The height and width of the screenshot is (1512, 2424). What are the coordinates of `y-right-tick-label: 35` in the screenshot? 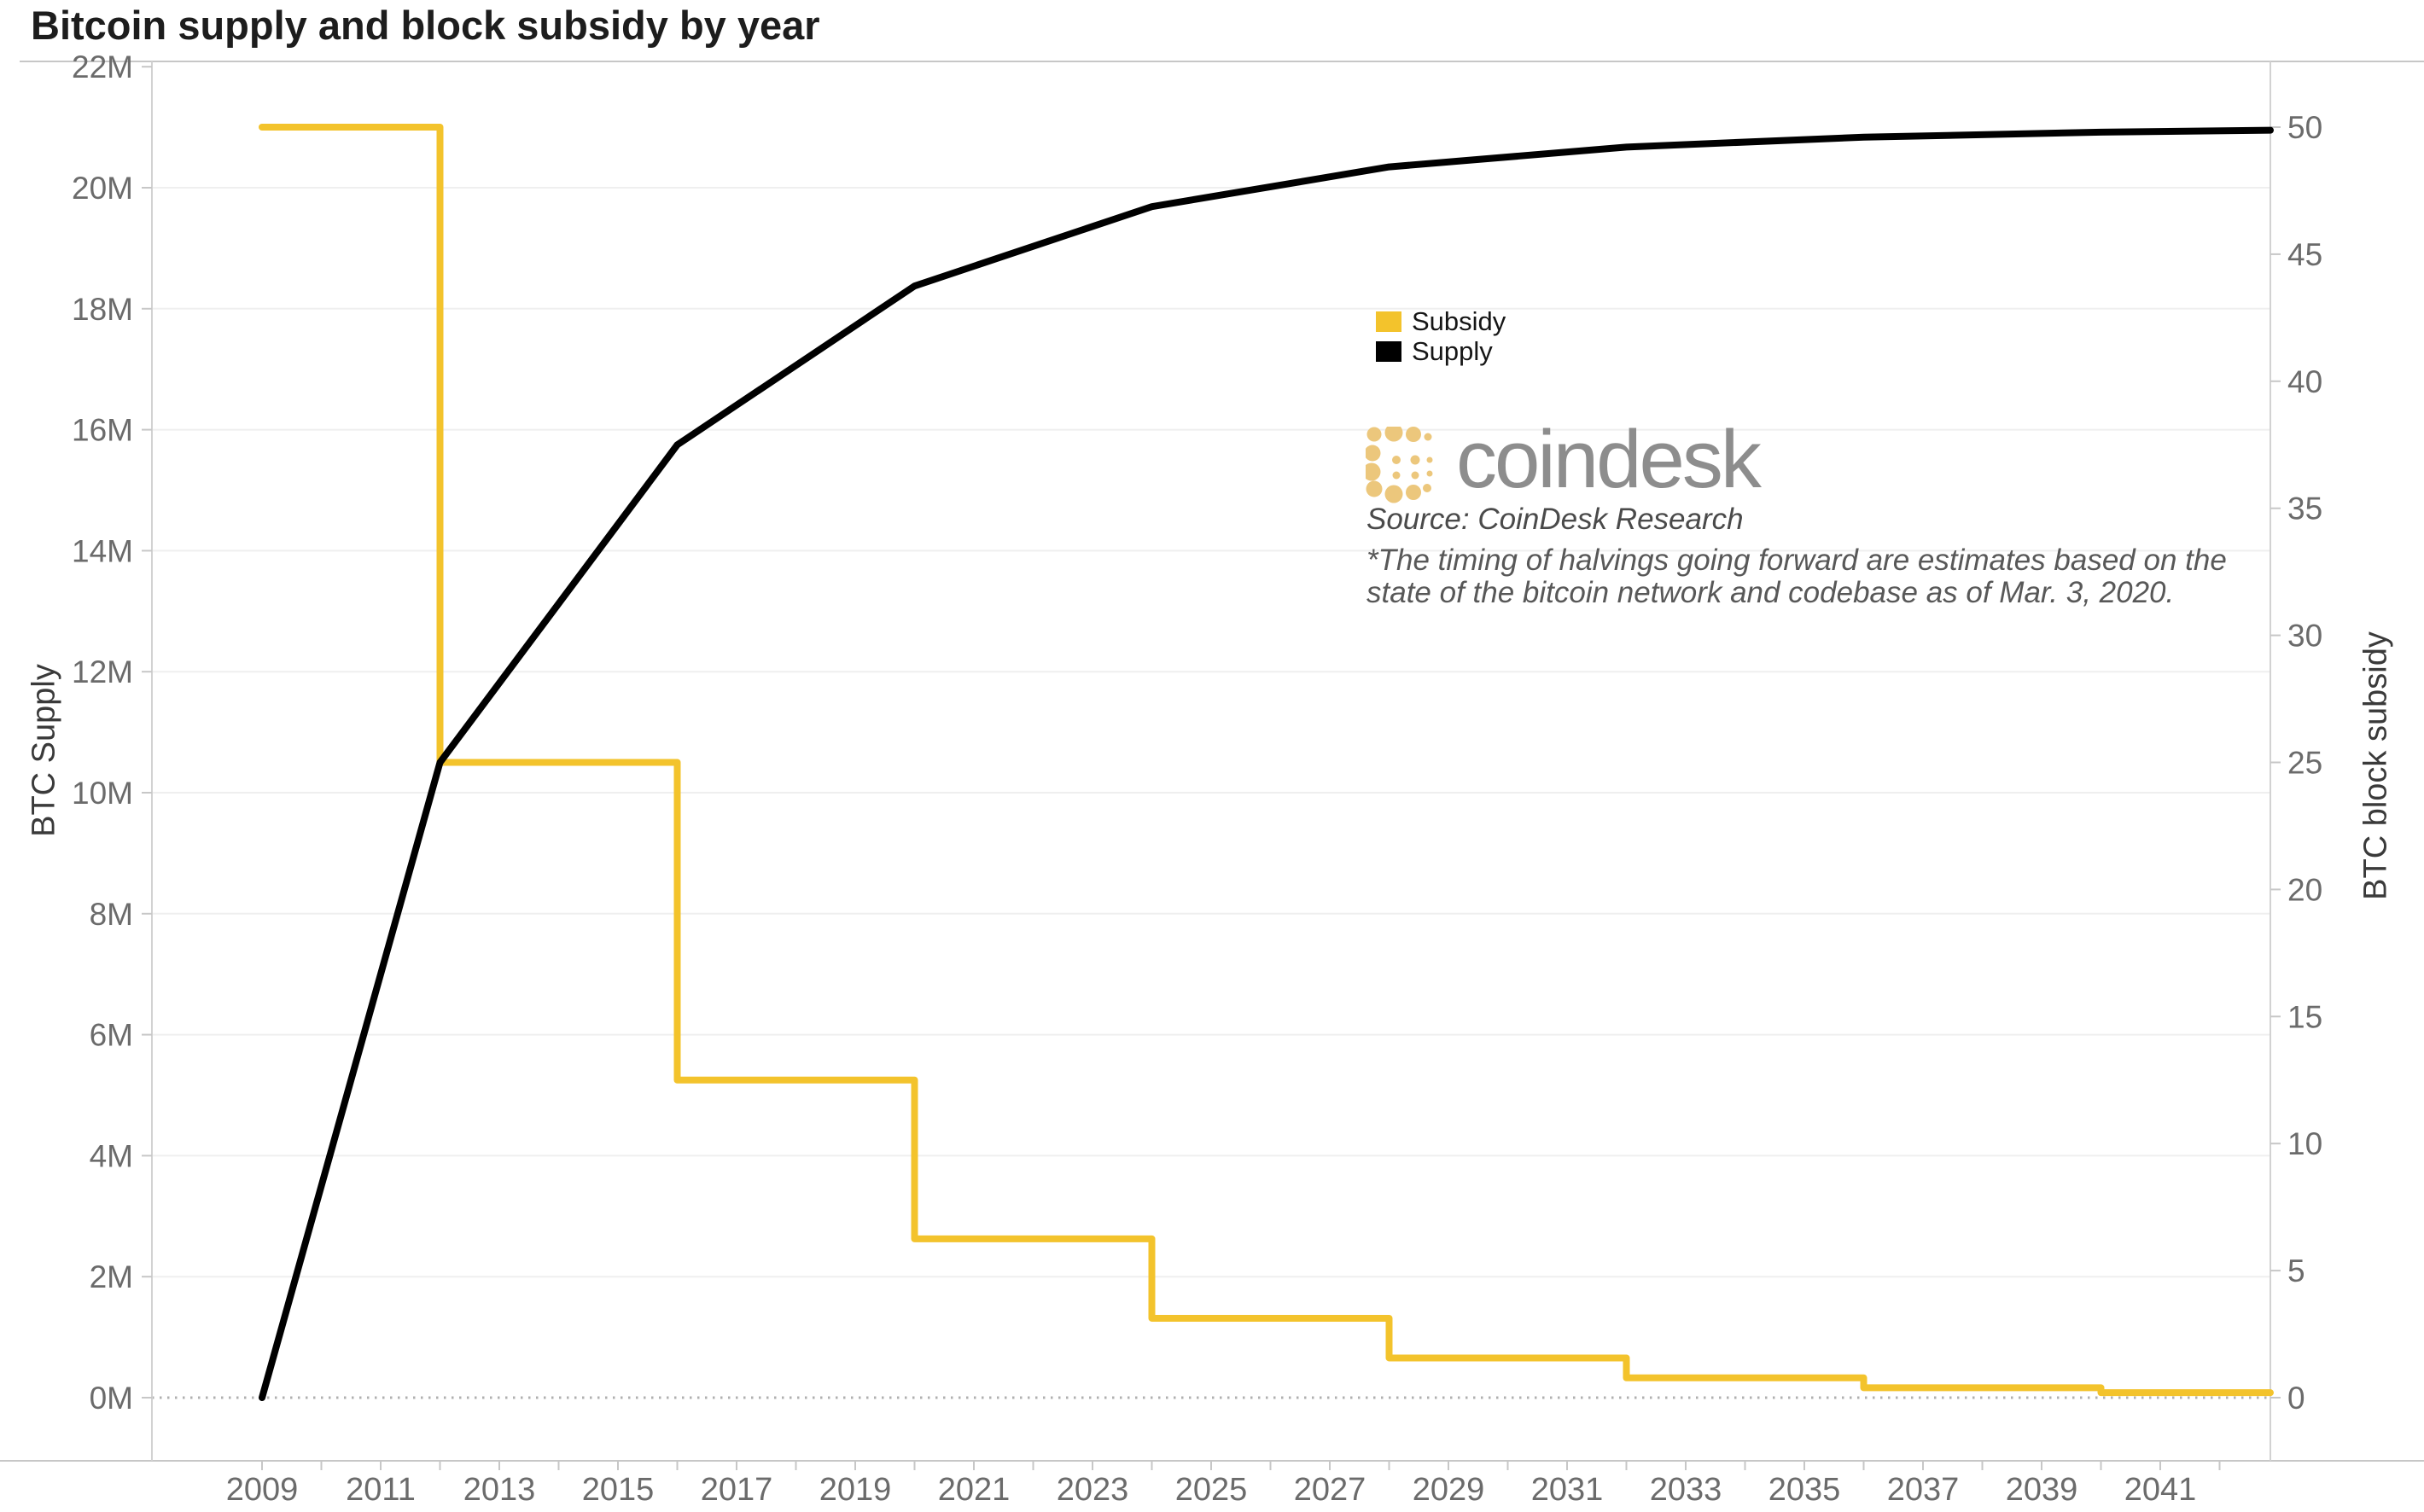 It's located at (2304, 508).